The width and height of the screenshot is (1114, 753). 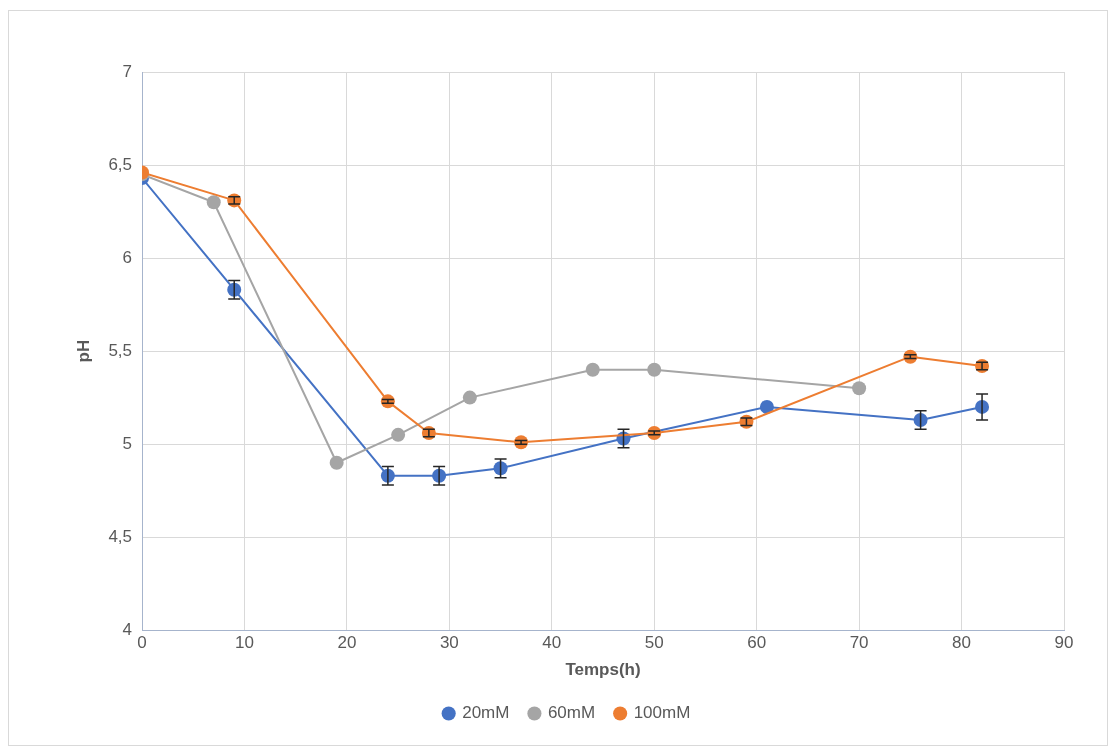 I want to click on x-tick-label: 20, so click(x=347, y=643).